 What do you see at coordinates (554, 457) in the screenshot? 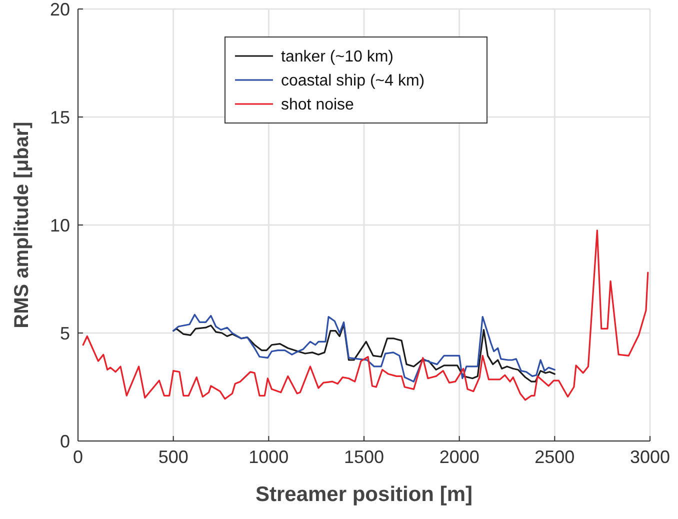
I see `x-tick-label: 2500` at bounding box center [554, 457].